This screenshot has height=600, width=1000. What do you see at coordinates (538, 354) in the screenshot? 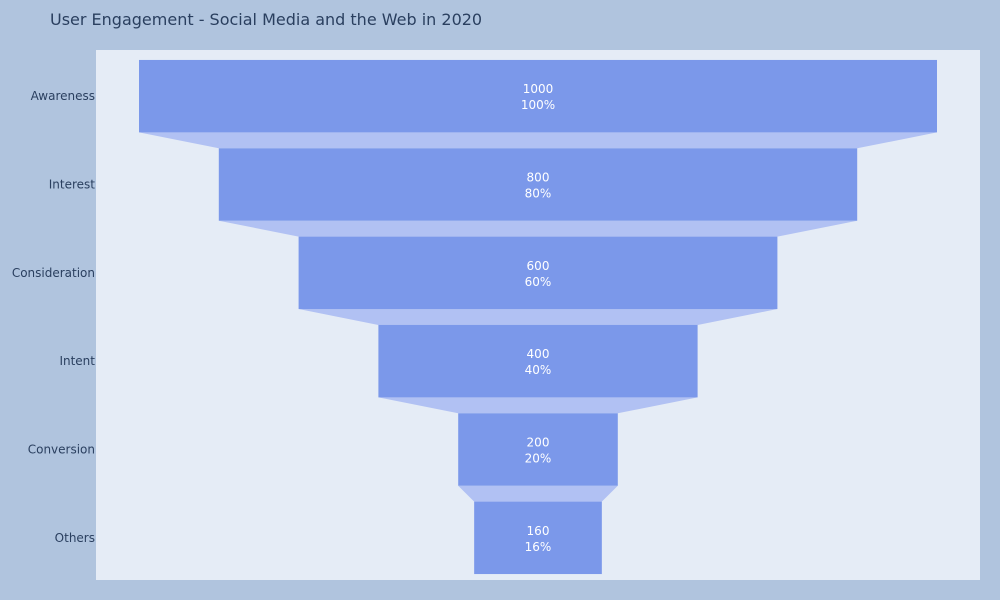
I see `value-label: 400` at bounding box center [538, 354].